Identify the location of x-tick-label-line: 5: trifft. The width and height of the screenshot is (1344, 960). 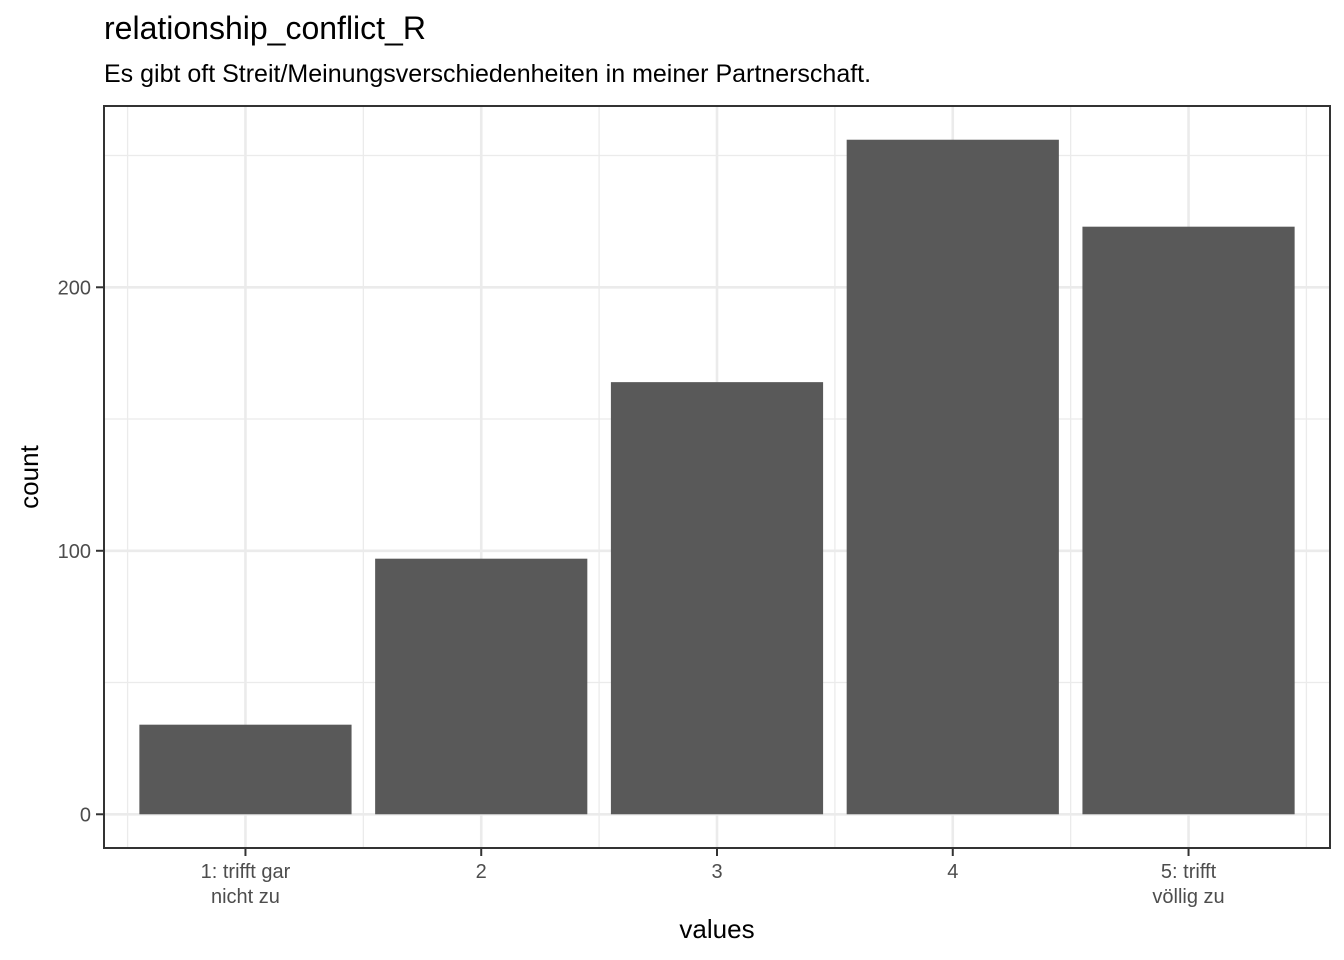
(1189, 872).